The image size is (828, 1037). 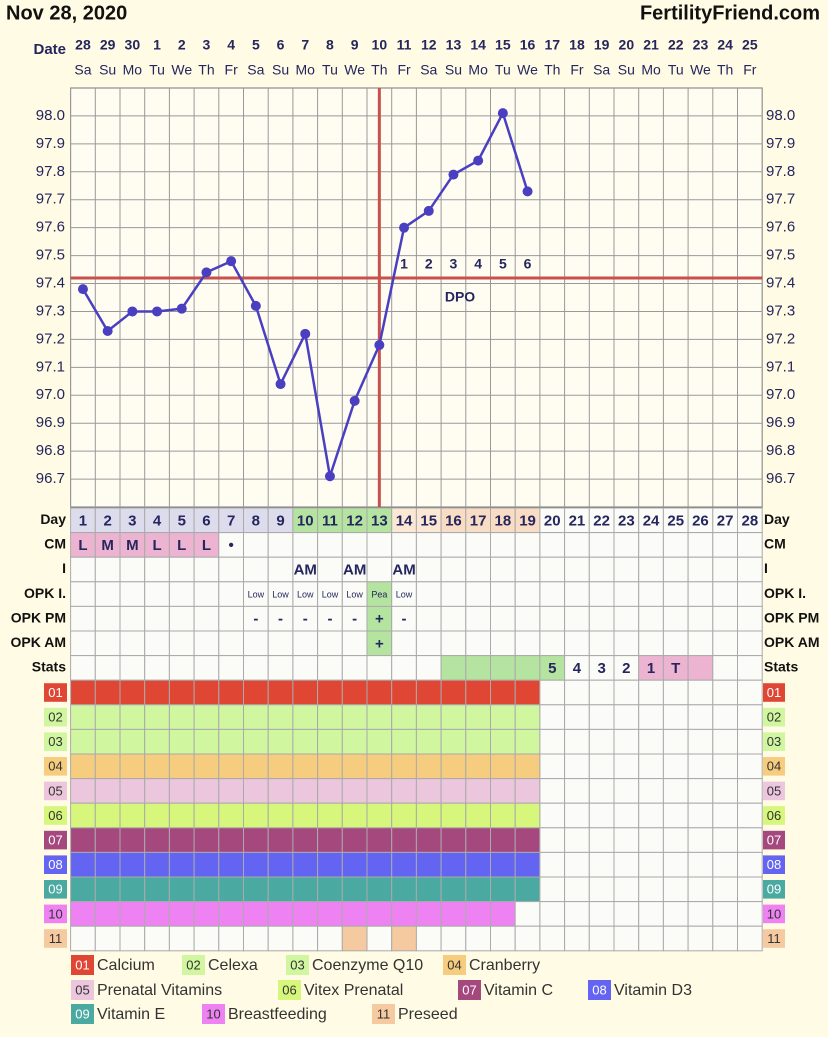 I want to click on cell-text: 6, so click(x=206, y=520).